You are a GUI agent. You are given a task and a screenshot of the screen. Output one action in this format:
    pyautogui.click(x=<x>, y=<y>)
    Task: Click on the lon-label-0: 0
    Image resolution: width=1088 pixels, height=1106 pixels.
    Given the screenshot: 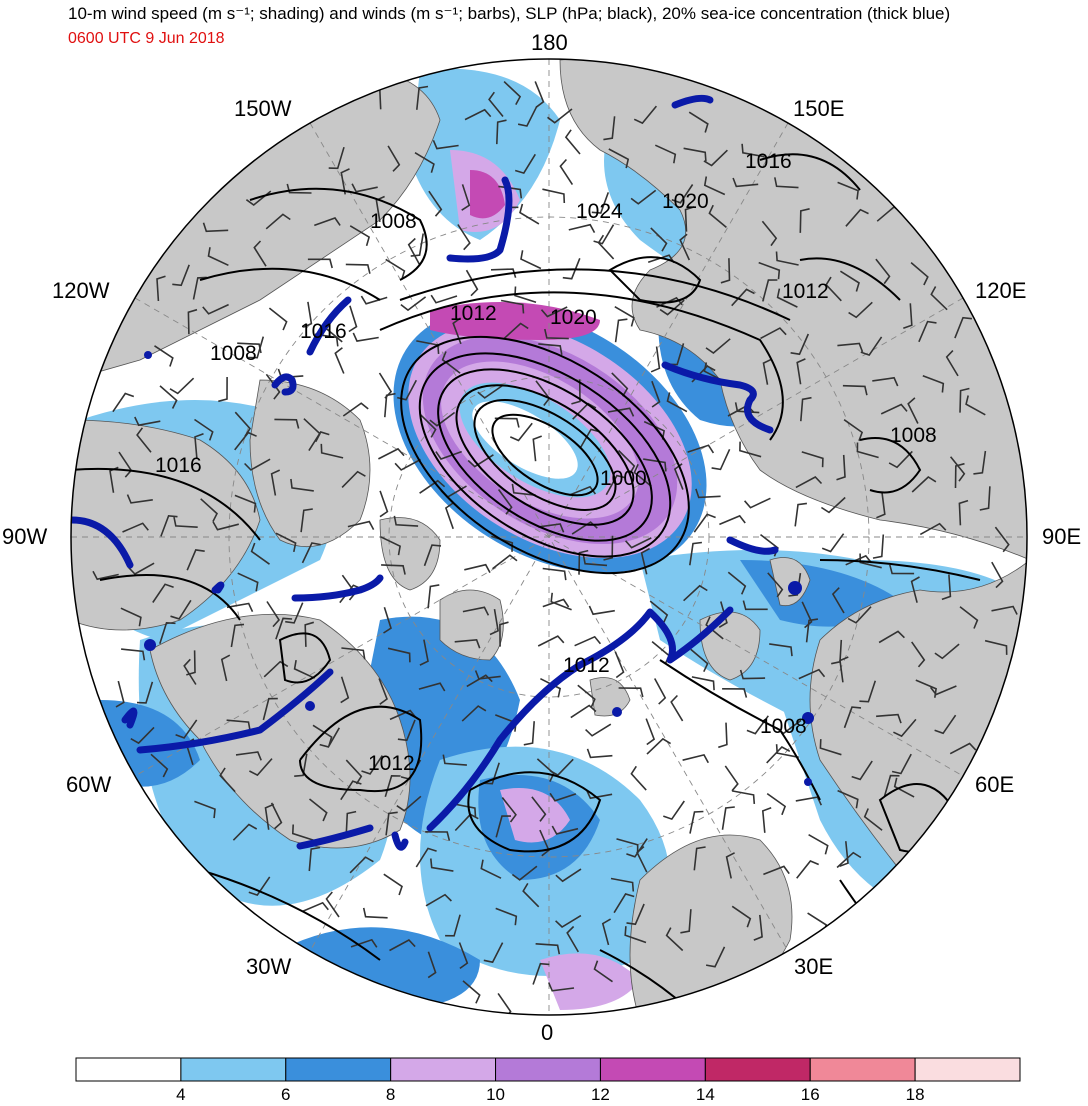 What is the action you would take?
    pyautogui.click(x=547, y=1032)
    